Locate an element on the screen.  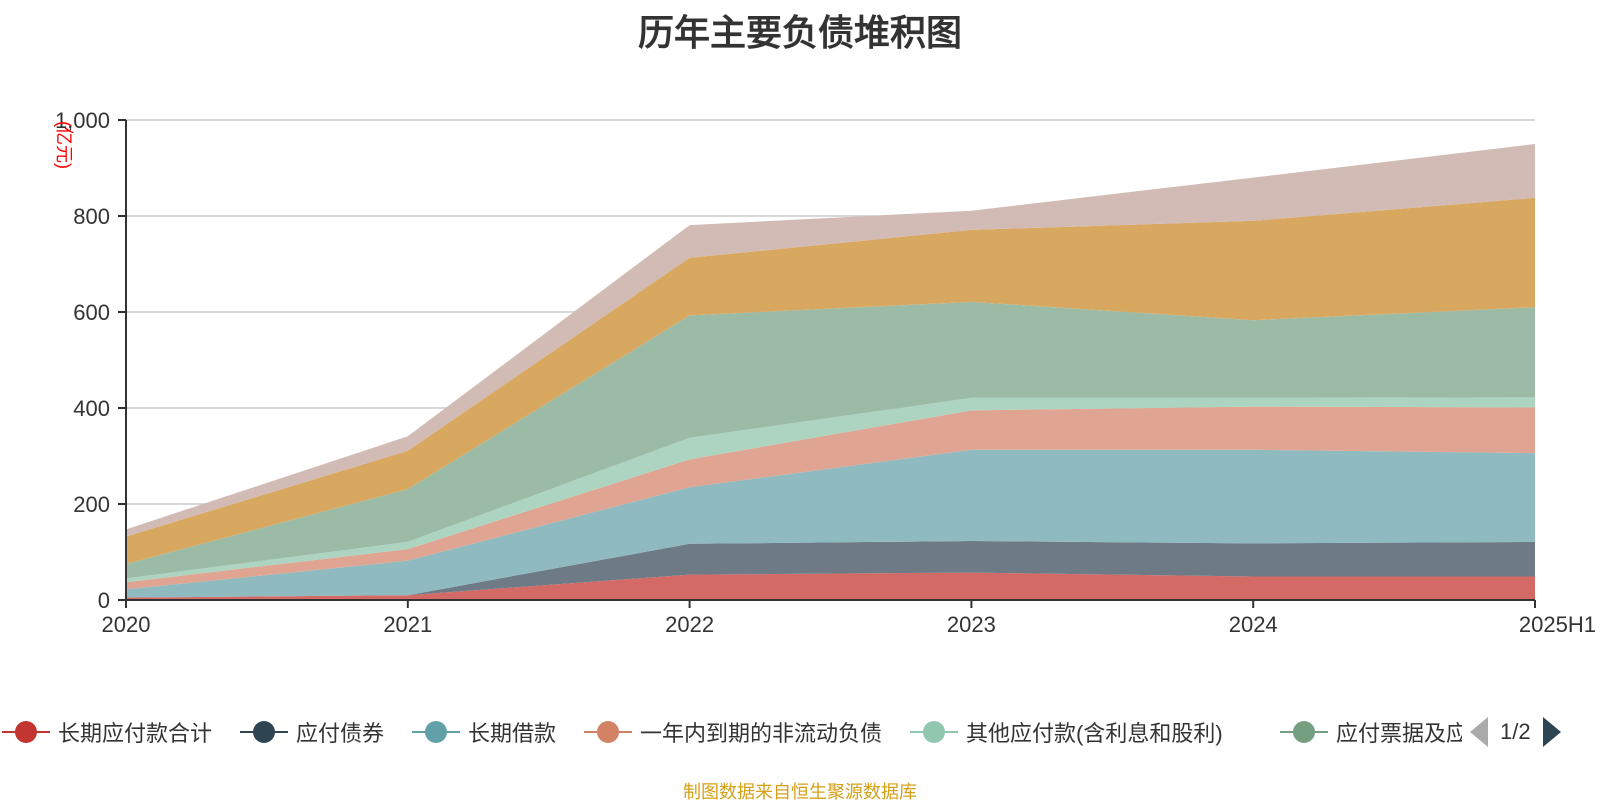
legend-next-page-icon is located at coordinates (1551, 732).